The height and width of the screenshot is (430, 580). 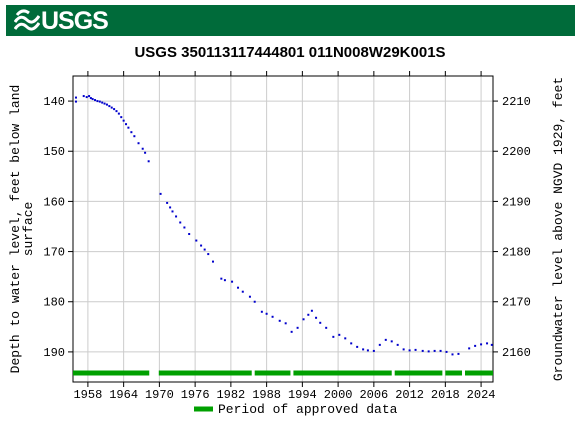 I want to click on y-axis-right-label: Groundwater level above NGVD 1929, feet, so click(x=558, y=229).